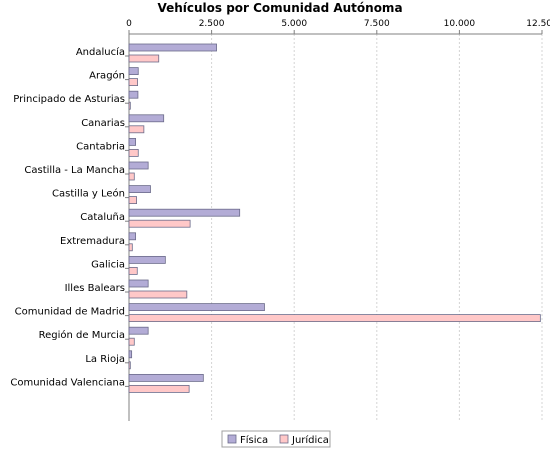  What do you see at coordinates (294, 24) in the screenshot?
I see `x-tick-label: 5.000` at bounding box center [294, 24].